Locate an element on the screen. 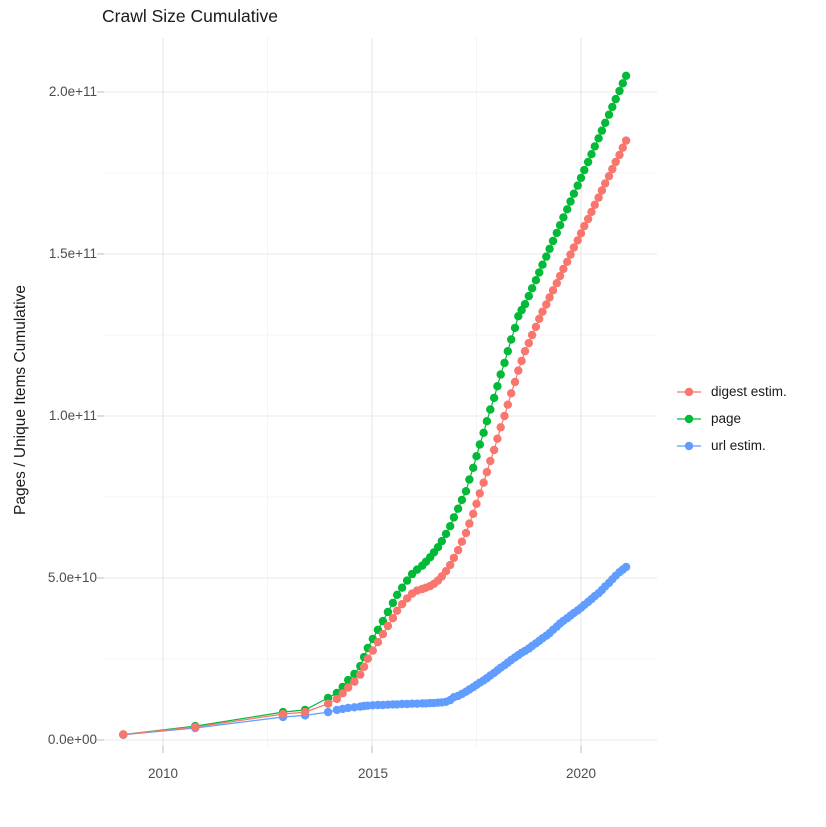  legend-item-url-estim: url estim. is located at coordinates (731, 445).